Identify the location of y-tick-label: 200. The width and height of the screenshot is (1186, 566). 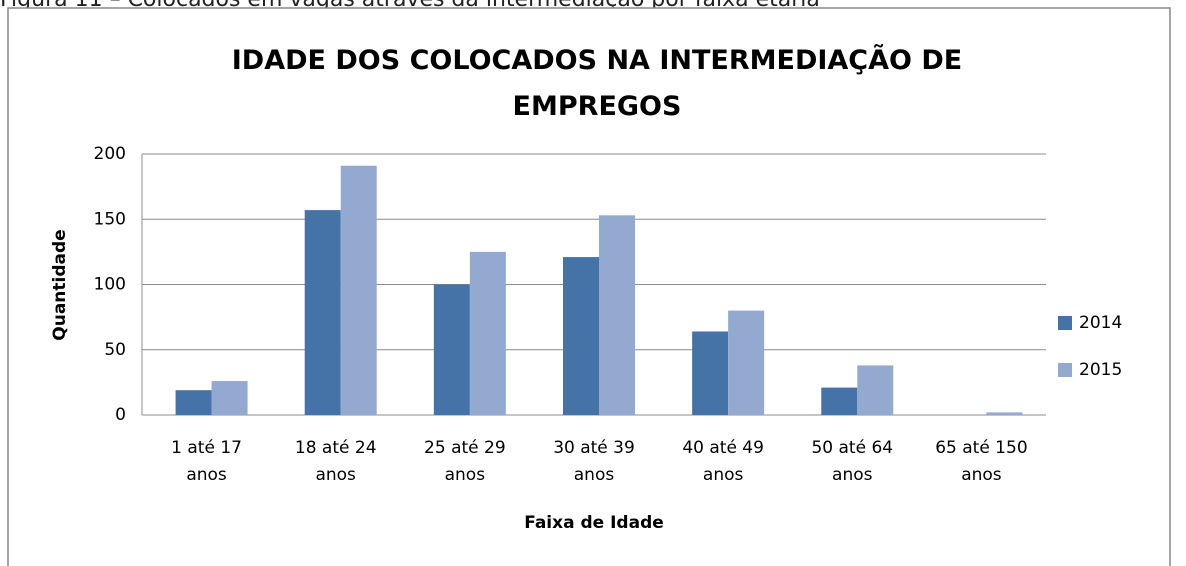
(110, 154).